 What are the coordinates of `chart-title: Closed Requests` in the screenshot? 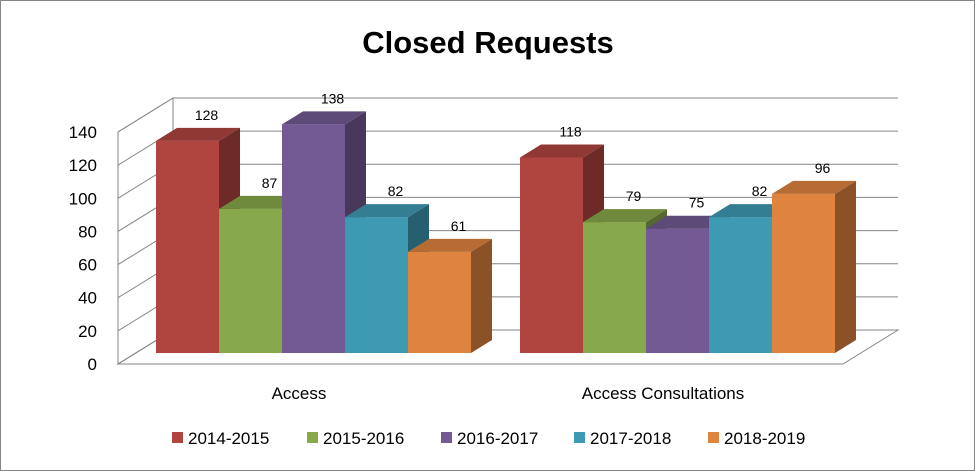 It's located at (488, 42).